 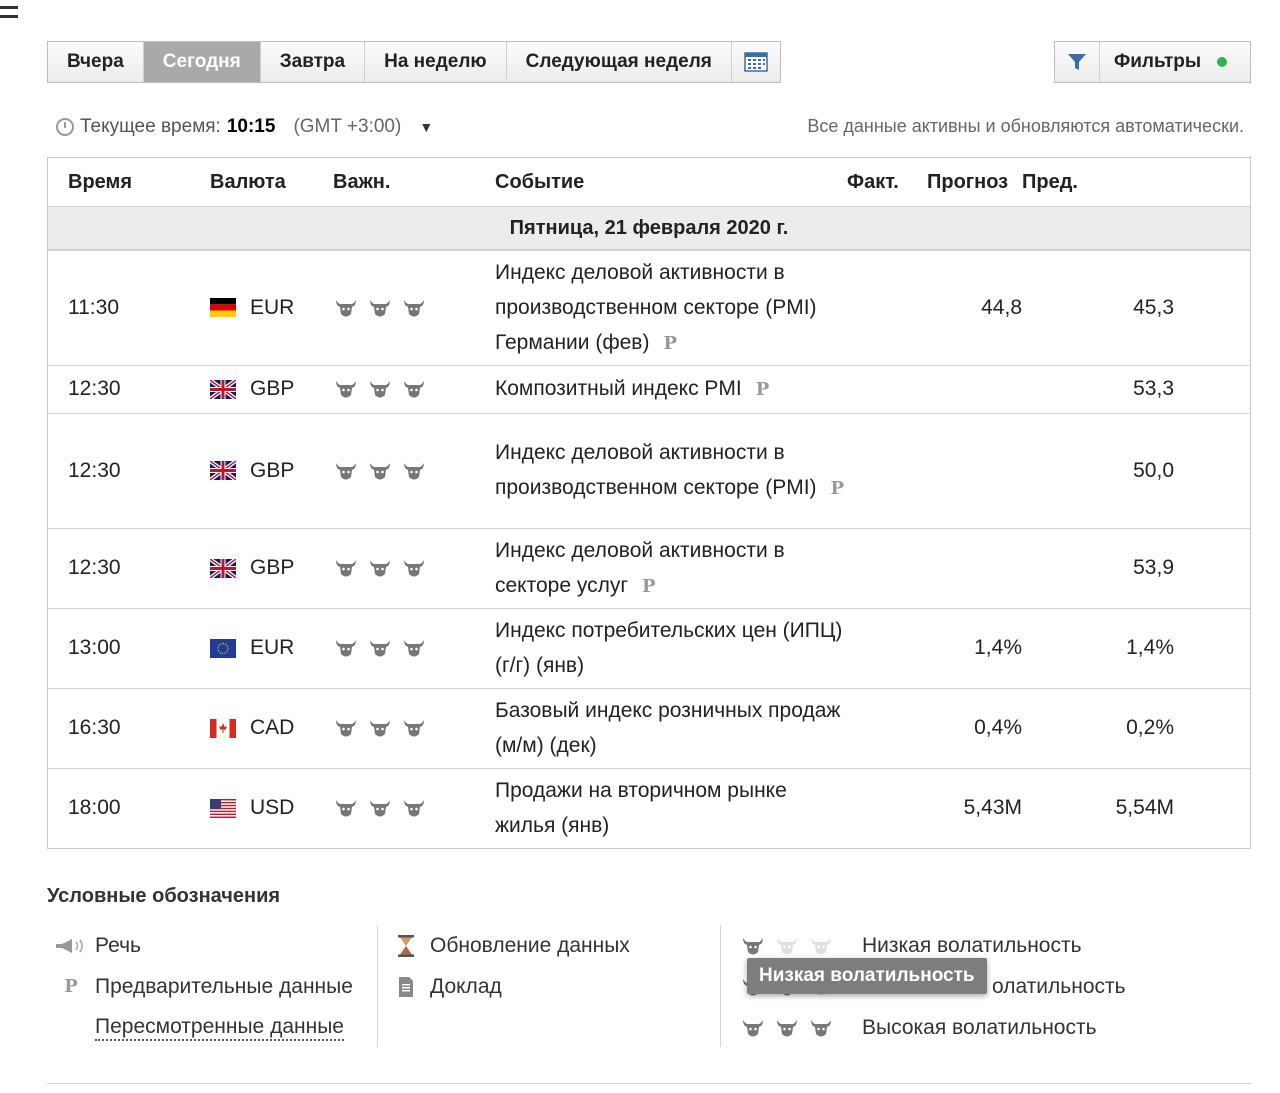 What do you see at coordinates (1222, 62) in the screenshot?
I see `filters-status-dot` at bounding box center [1222, 62].